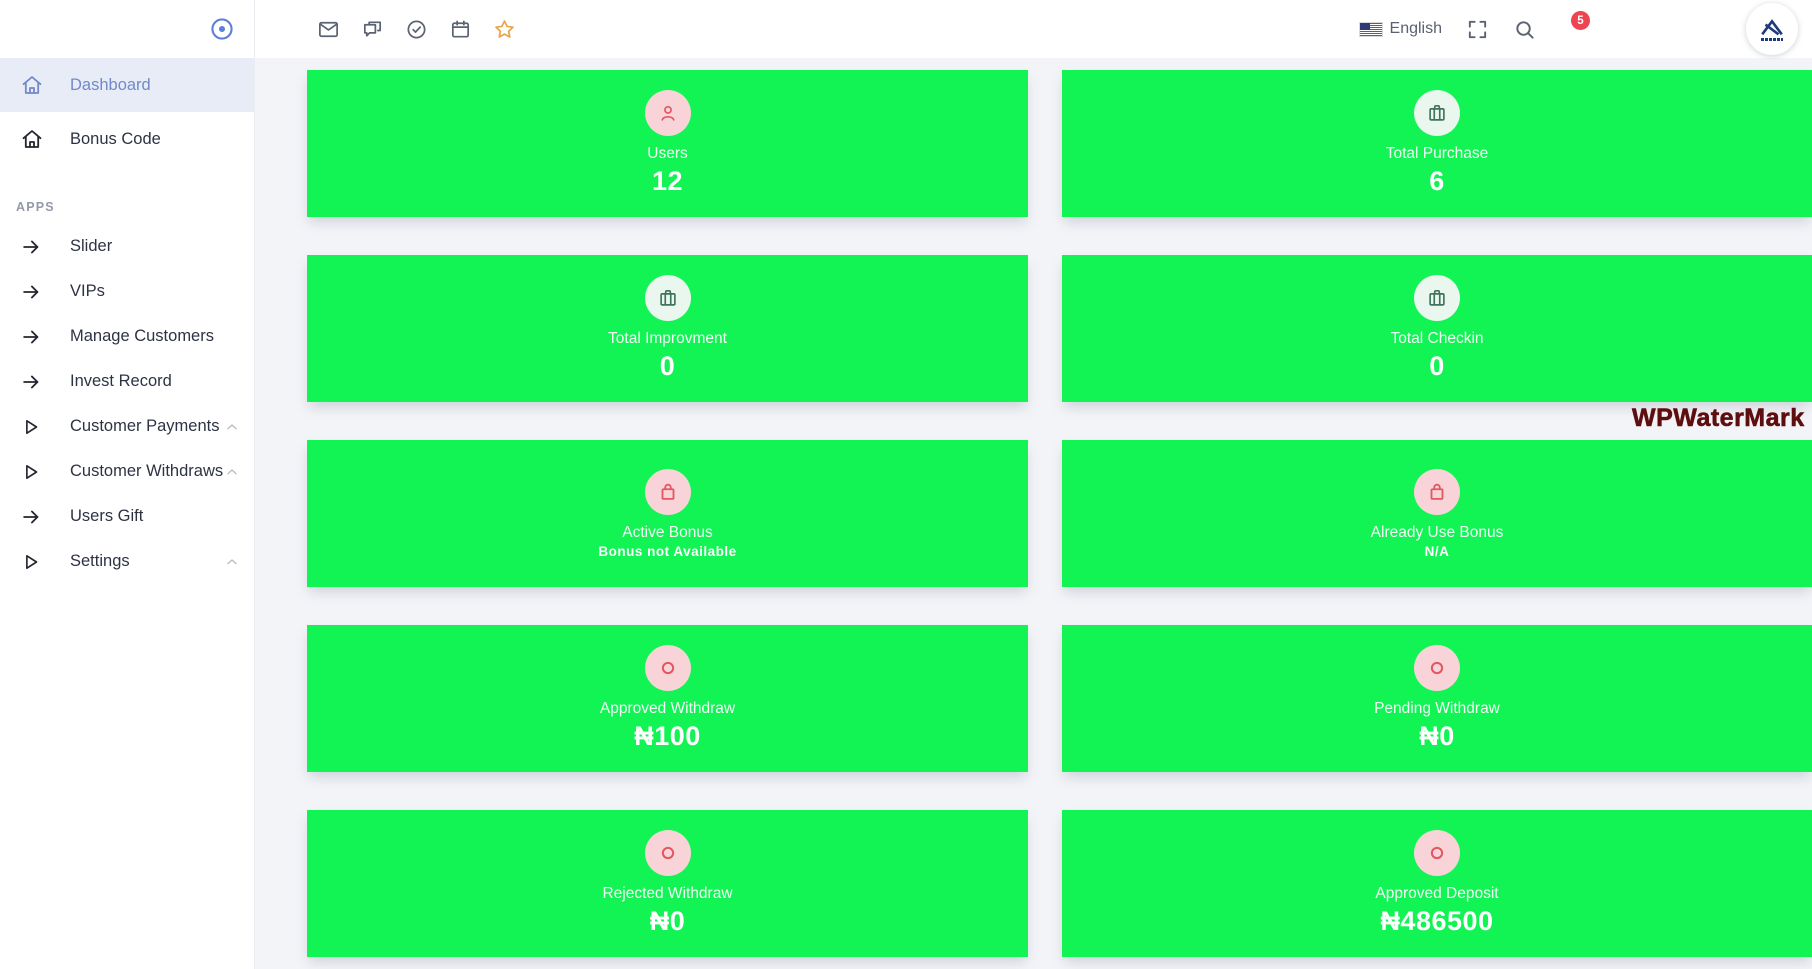  Describe the element at coordinates (121, 381) in the screenshot. I see `sidebar-item-label: Invest Record` at that location.